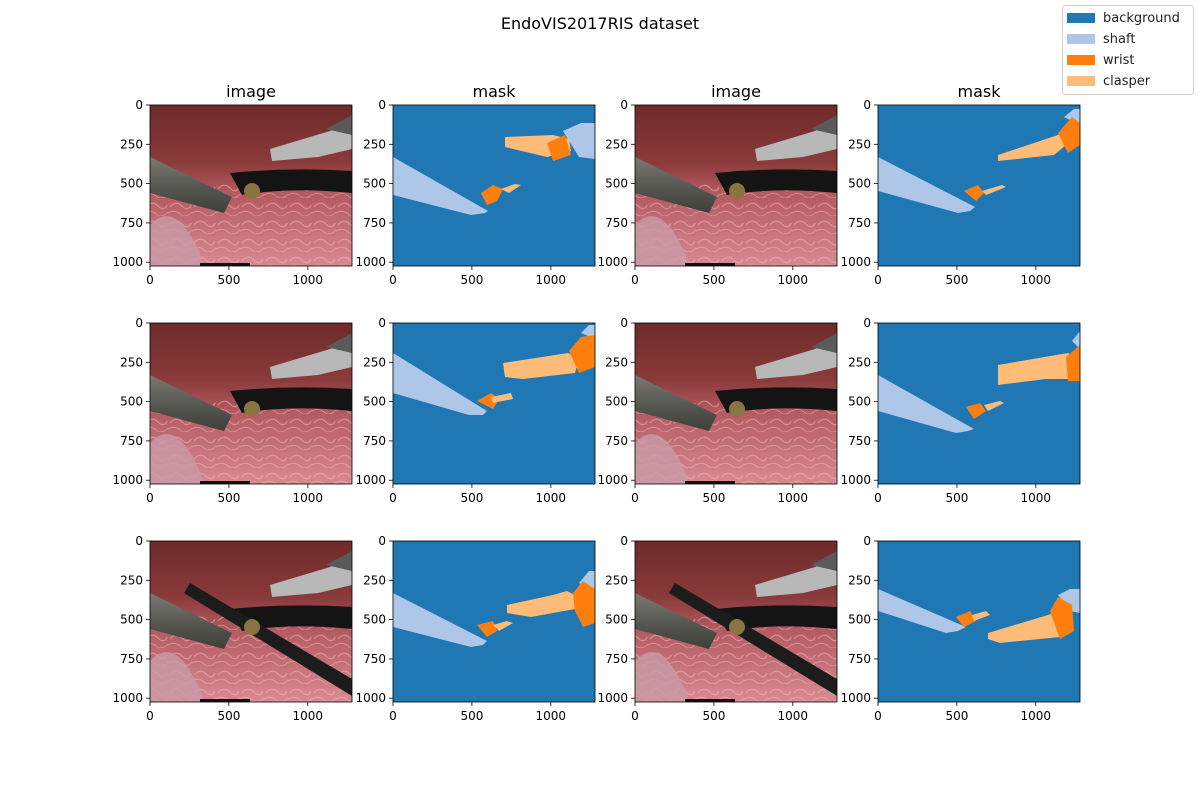  Describe the element at coordinates (1100, 60) in the screenshot. I see `legend-item-wrist: wrist` at that location.